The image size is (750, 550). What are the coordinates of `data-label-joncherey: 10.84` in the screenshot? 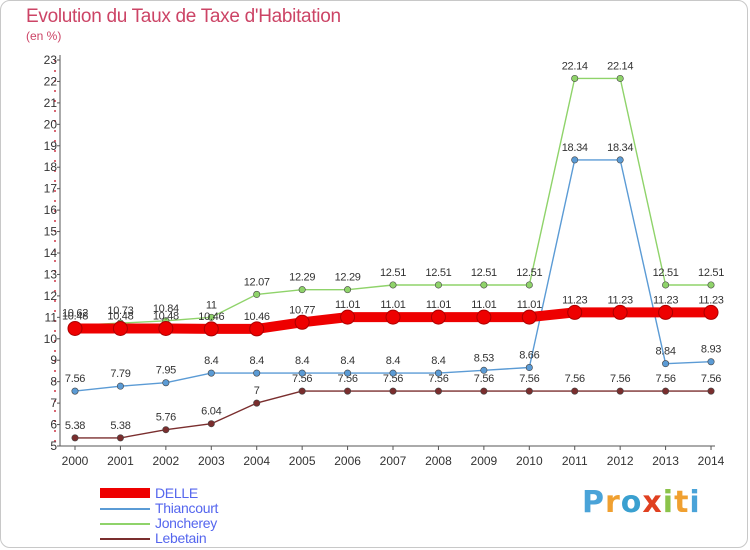 It's located at (166, 309).